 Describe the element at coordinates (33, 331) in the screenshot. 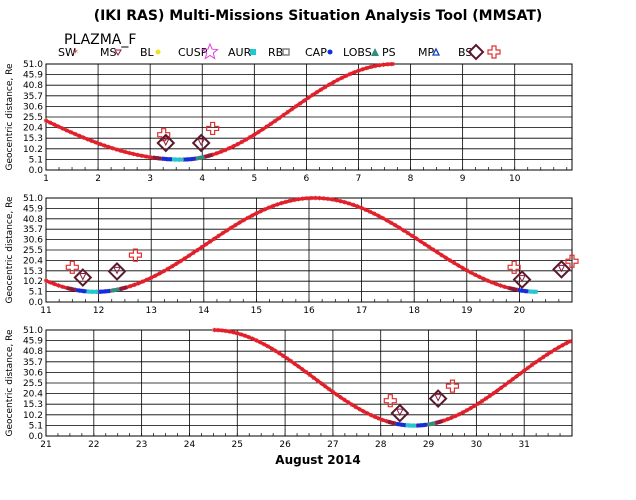

I see `y-tick-label: 51.0` at that location.